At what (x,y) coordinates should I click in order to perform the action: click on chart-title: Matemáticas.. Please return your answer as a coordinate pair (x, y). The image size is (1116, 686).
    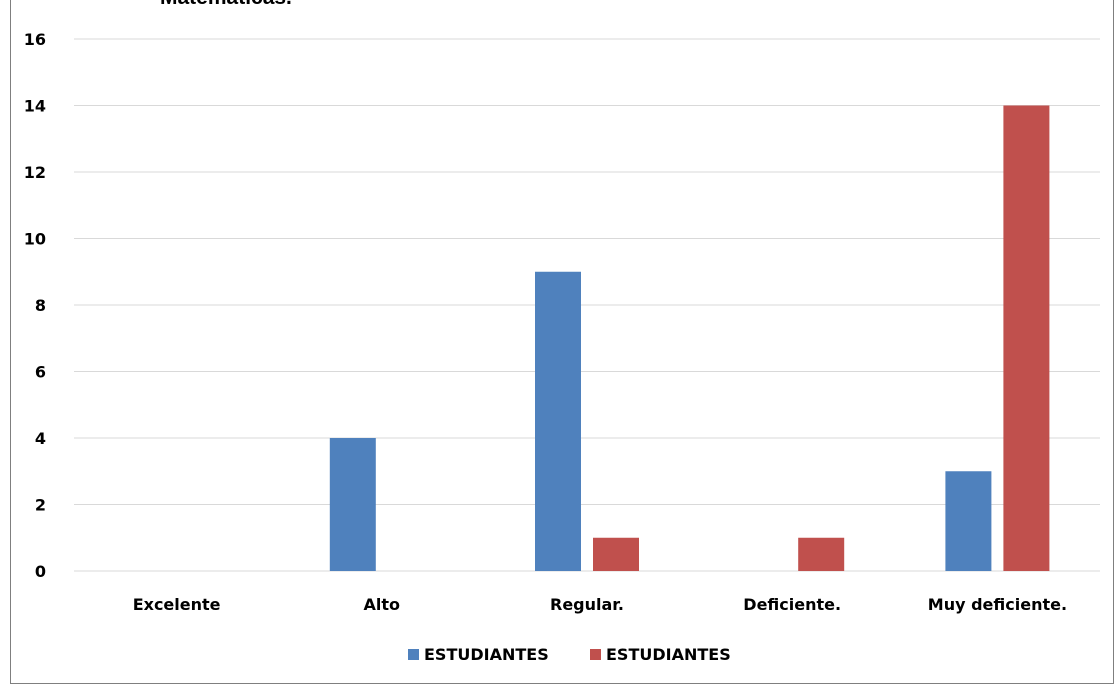
    Looking at the image, I should click on (226, 5).